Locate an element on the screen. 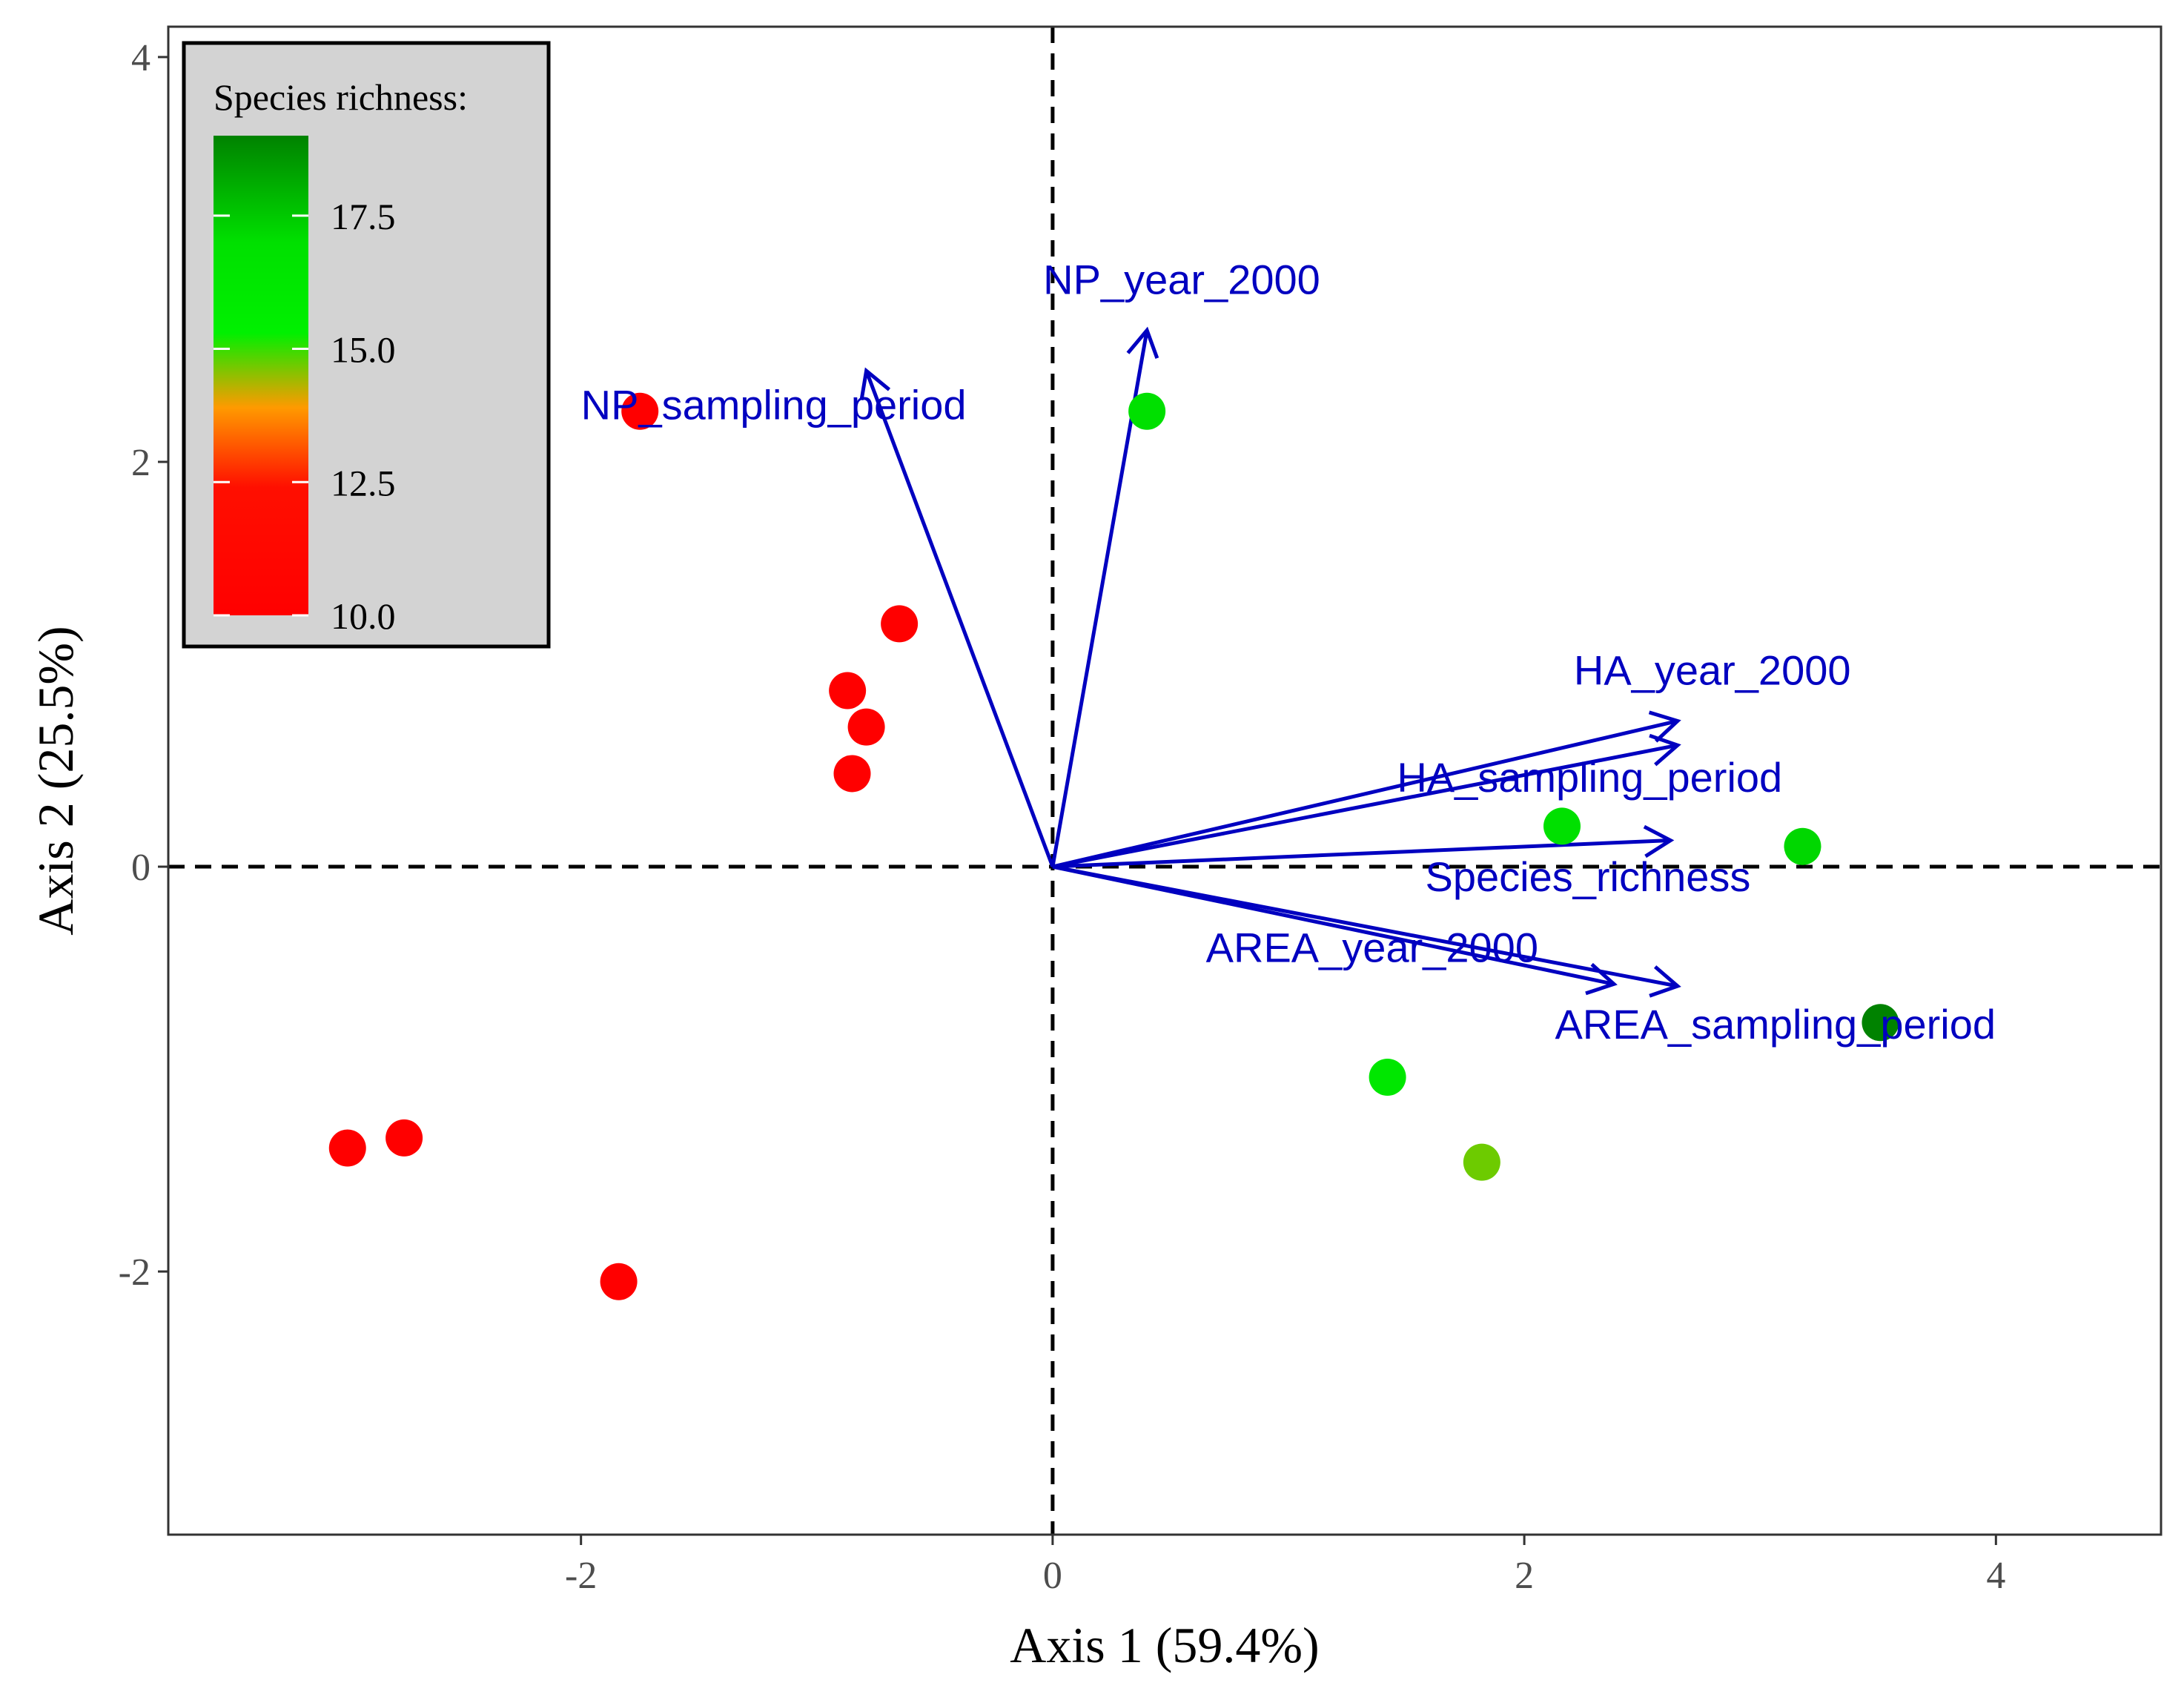  x-axis-title: Axis 1 (59.4%) is located at coordinates (1164, 1645).